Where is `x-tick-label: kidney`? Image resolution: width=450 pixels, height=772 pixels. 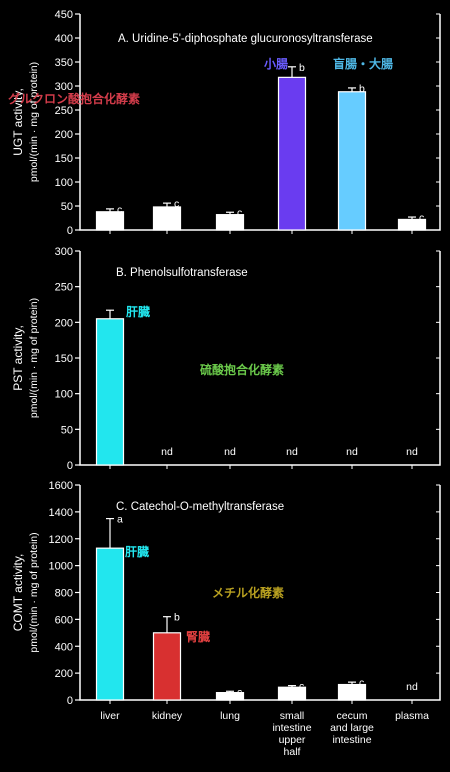
x-tick-label: kidney is located at coordinates (167, 716).